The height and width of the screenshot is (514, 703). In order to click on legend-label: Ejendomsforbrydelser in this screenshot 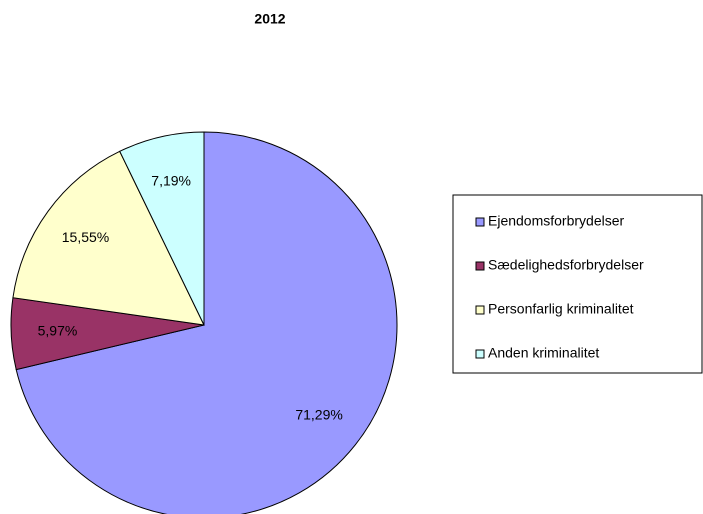, I will do `click(556, 221)`.